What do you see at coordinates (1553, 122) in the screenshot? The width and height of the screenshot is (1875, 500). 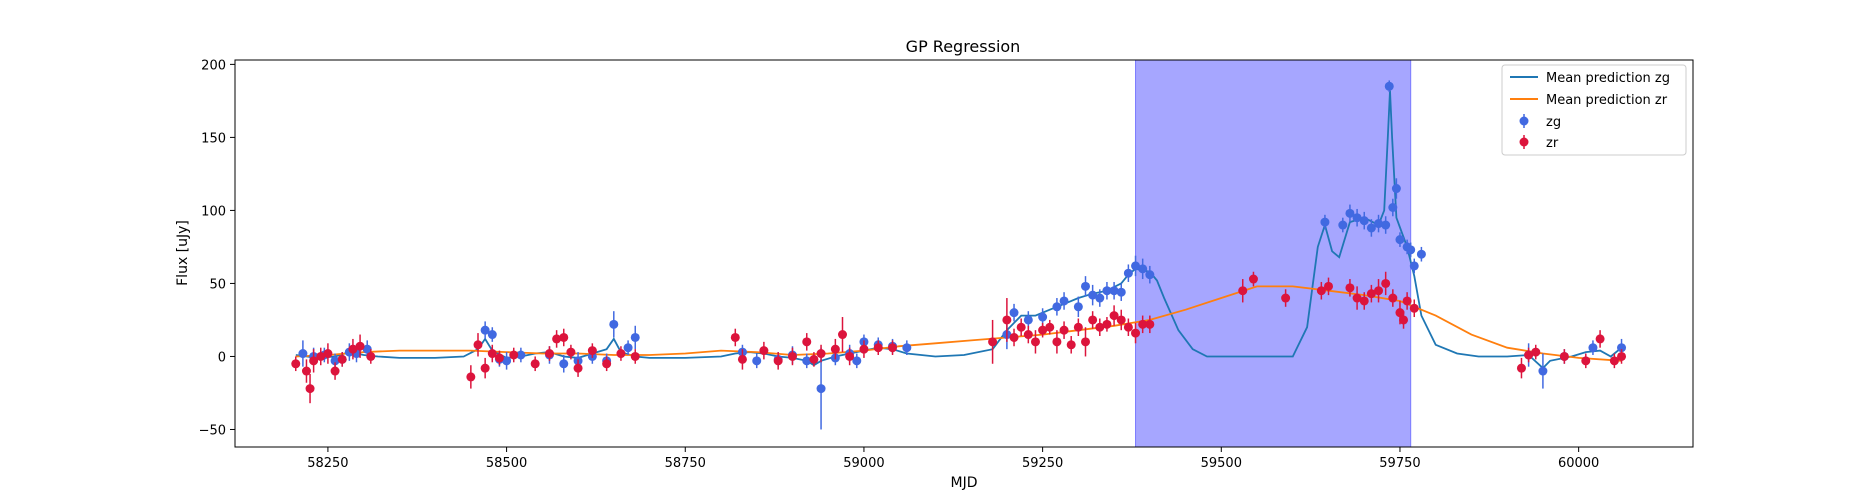 I see `legend-label-zg-points: zg` at bounding box center [1553, 122].